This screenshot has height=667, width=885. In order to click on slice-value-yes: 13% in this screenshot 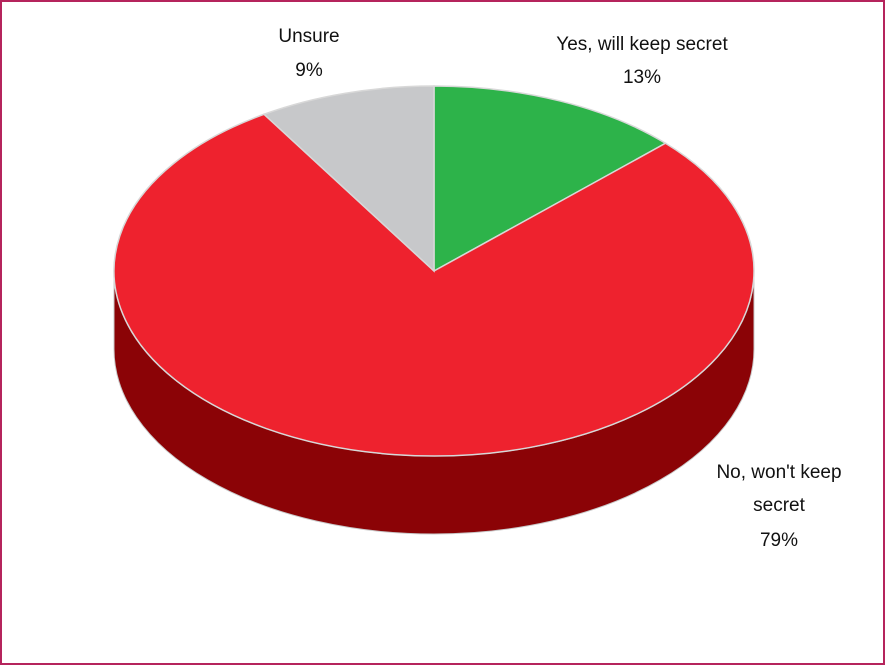, I will do `click(642, 77)`.